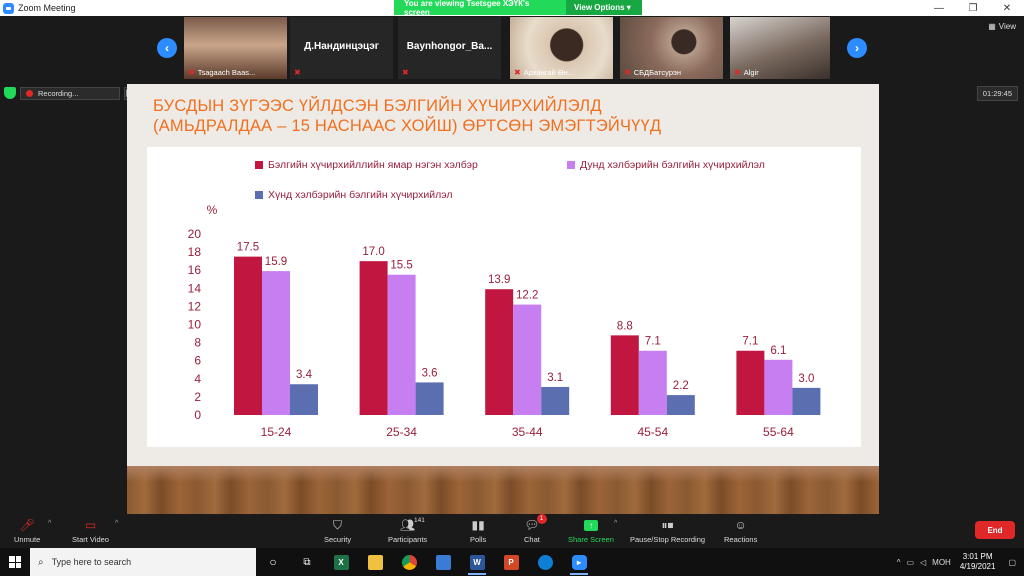 The height and width of the screenshot is (576, 1024). What do you see at coordinates (511, 562) in the screenshot?
I see `powerpoint-app: P` at bounding box center [511, 562].